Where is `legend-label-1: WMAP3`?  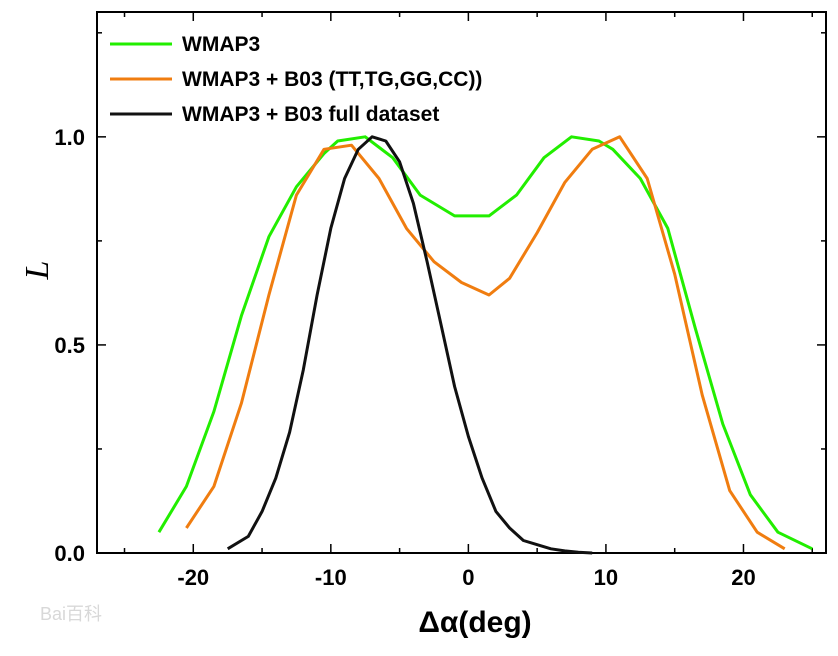
legend-label-1: WMAP3 is located at coordinates (221, 44).